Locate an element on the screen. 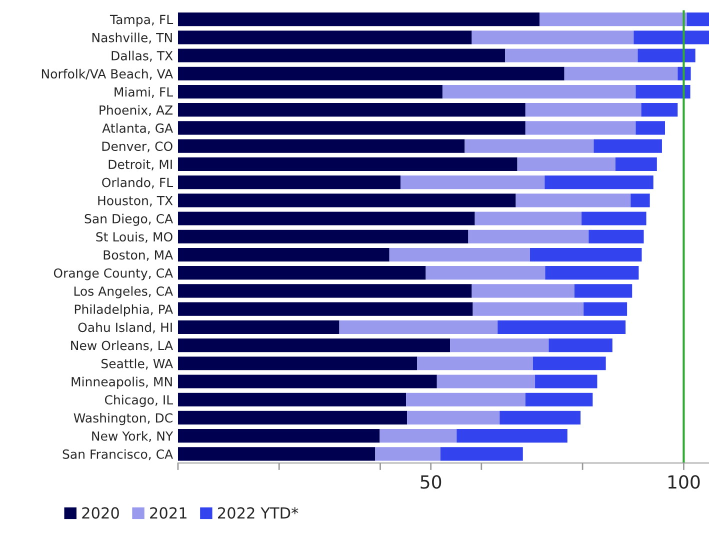 This screenshot has height=539, width=709. y-tick-label: Los Angeles, CA is located at coordinates (123, 292).